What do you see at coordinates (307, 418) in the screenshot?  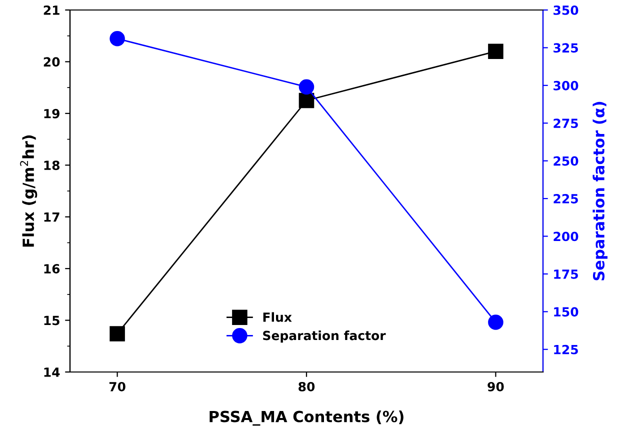 I see `x-axis-title: PSSA_MA Contents (%)` at bounding box center [307, 418].